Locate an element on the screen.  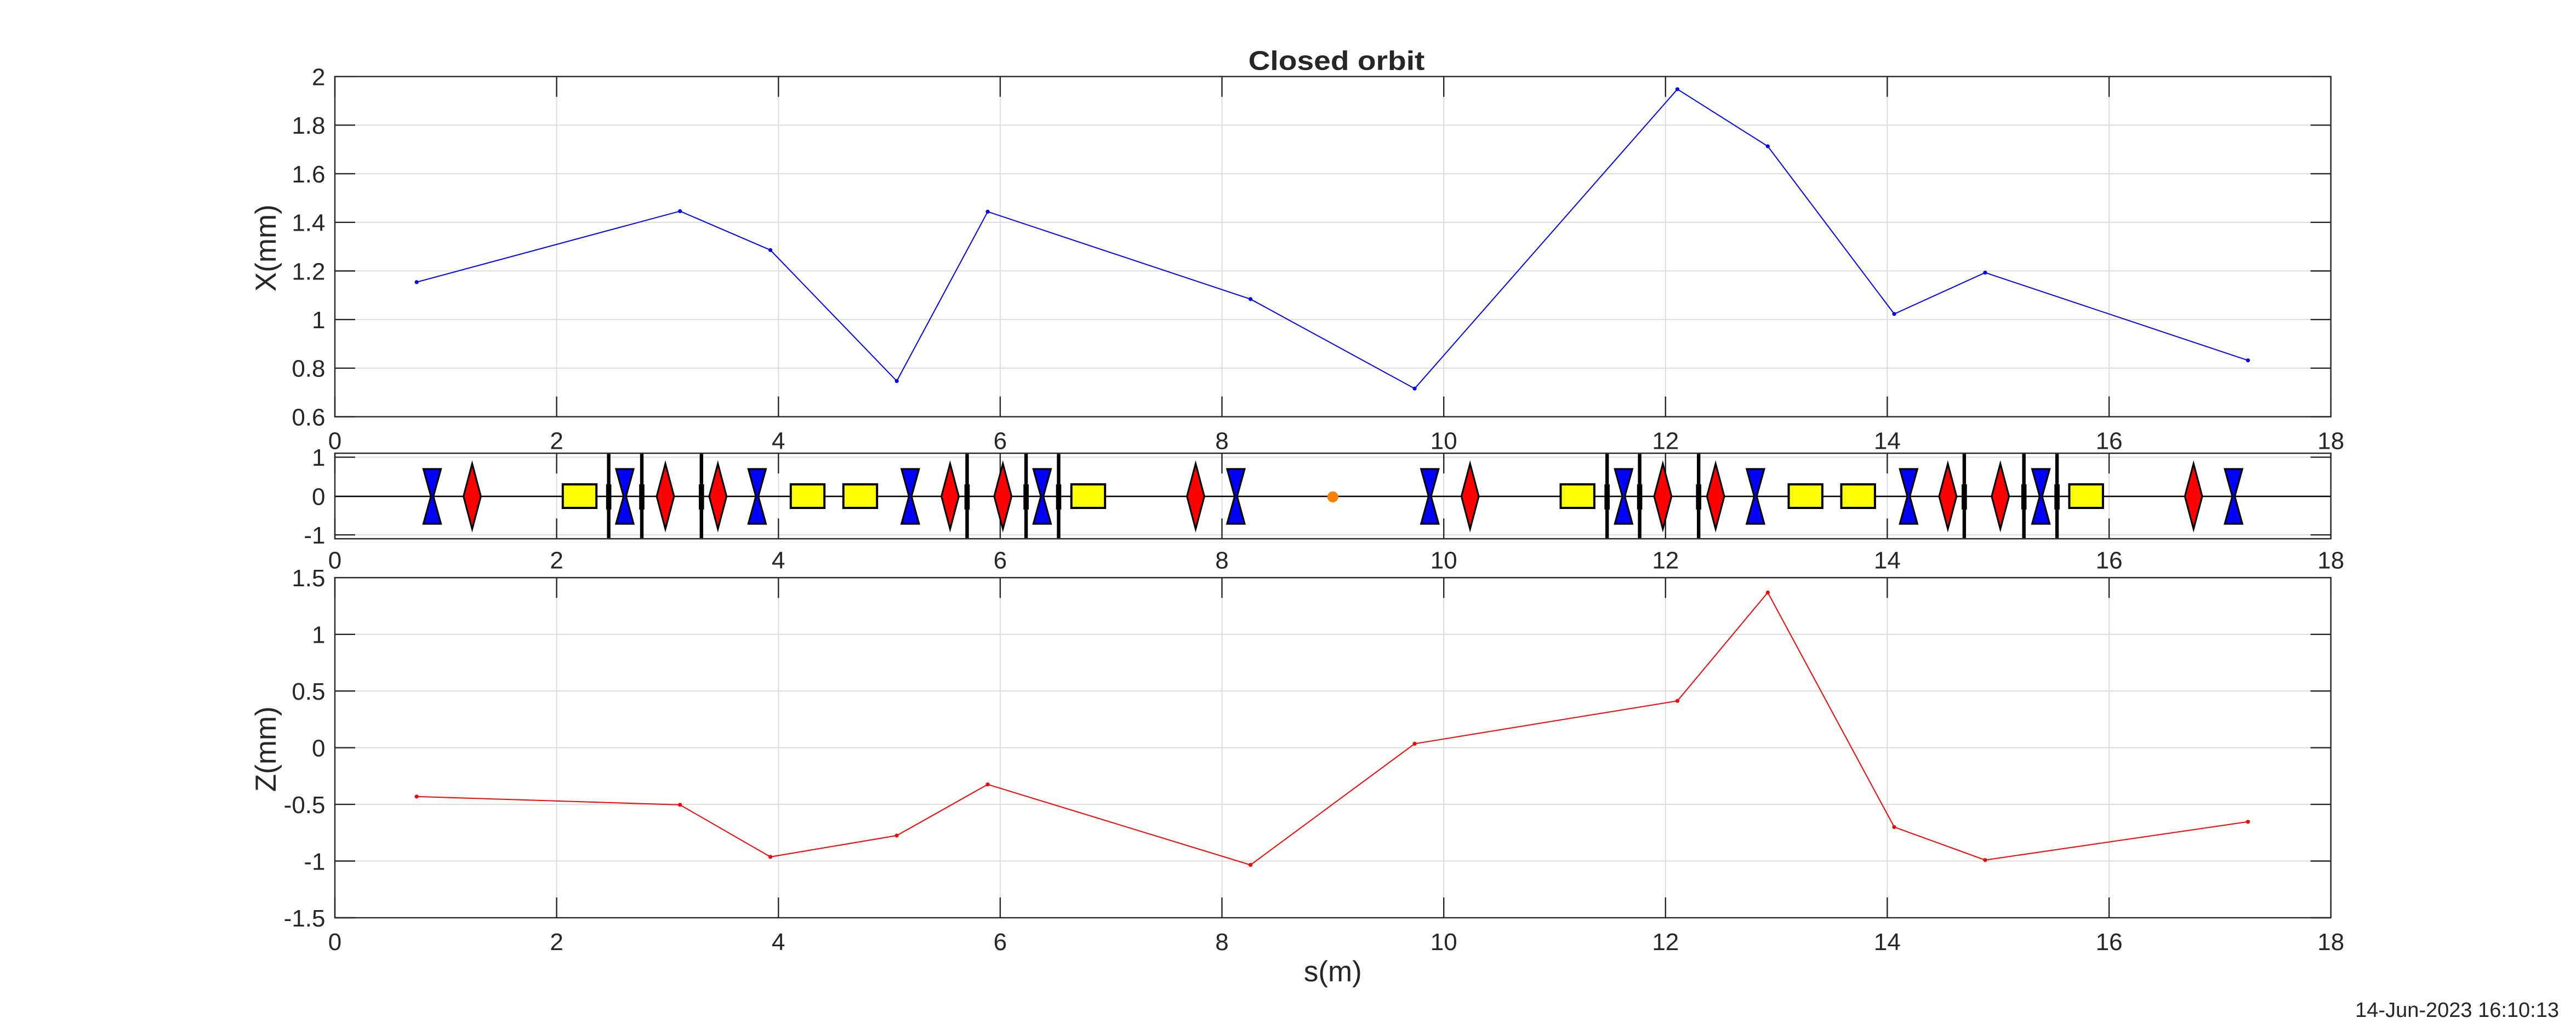
svg-text: 14-Jun-2023 16:10:13 is located at coordinates (2457, 1011).